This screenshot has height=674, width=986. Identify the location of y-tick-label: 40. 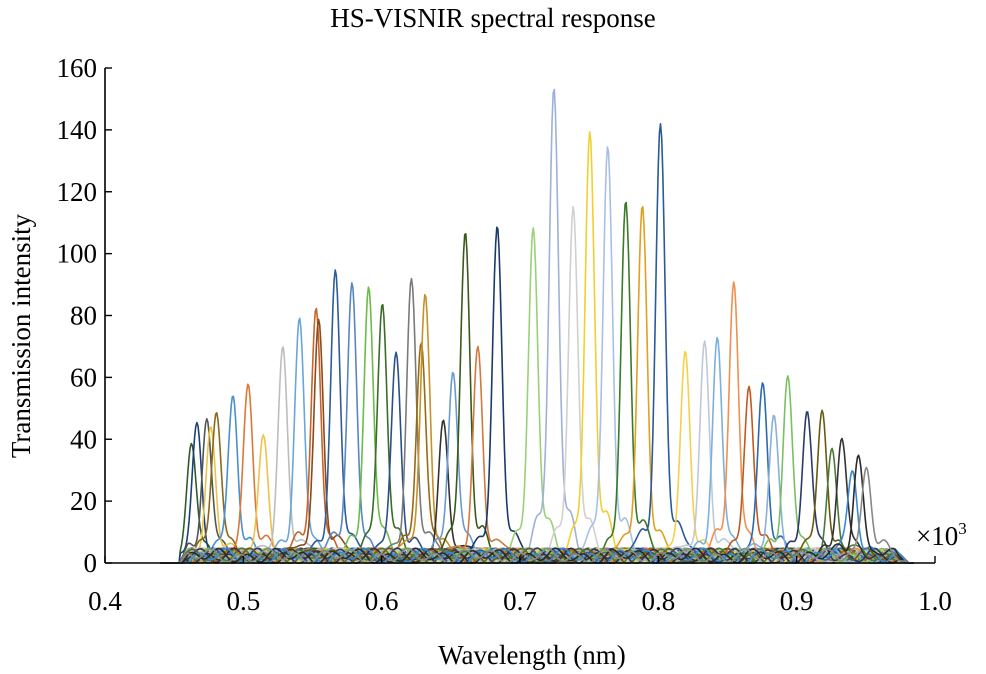
(83, 439).